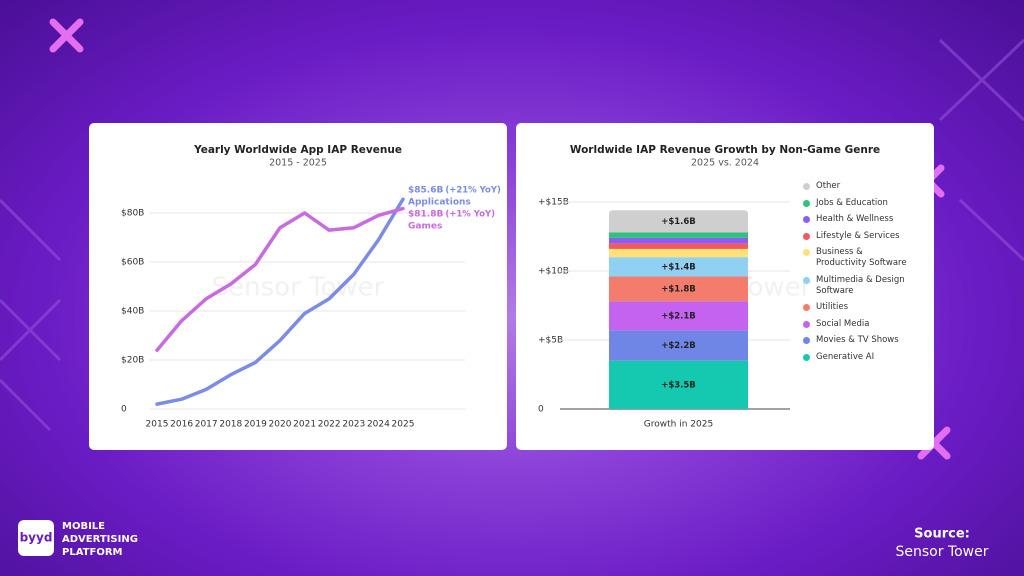 This screenshot has height=576, width=1024. I want to click on data-label: +$1.6B, so click(678, 222).